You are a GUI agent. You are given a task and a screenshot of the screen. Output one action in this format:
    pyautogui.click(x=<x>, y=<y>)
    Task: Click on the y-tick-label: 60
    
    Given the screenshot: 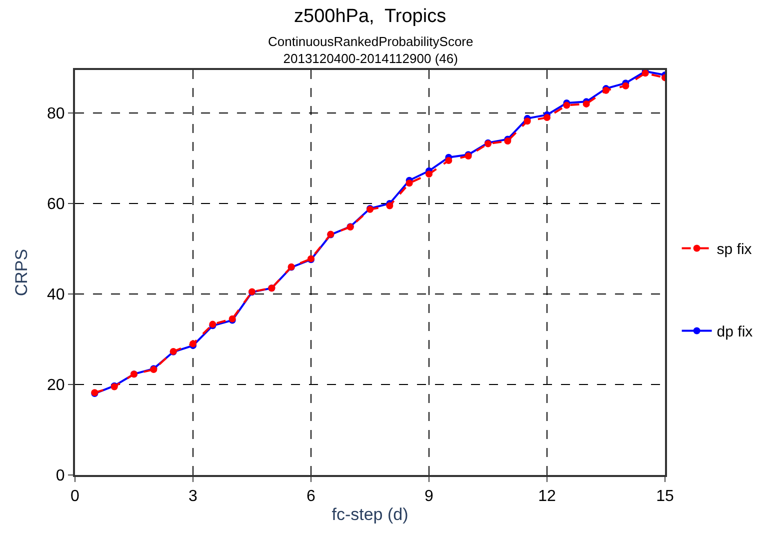 What is the action you would take?
    pyautogui.click(x=56, y=205)
    